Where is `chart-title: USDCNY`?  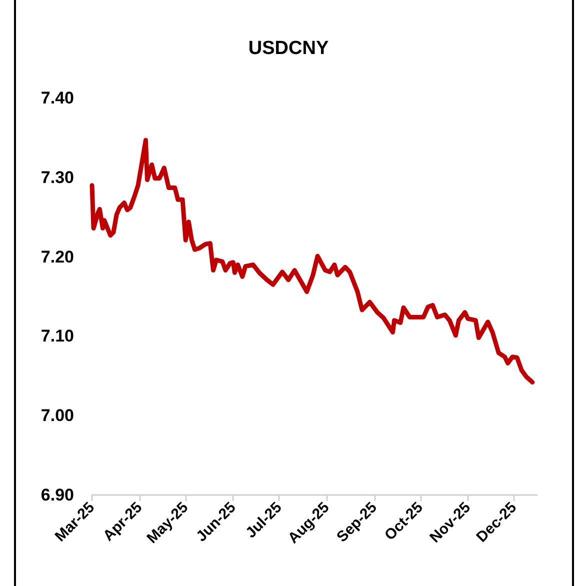
chart-title: USDCNY is located at coordinates (288, 48).